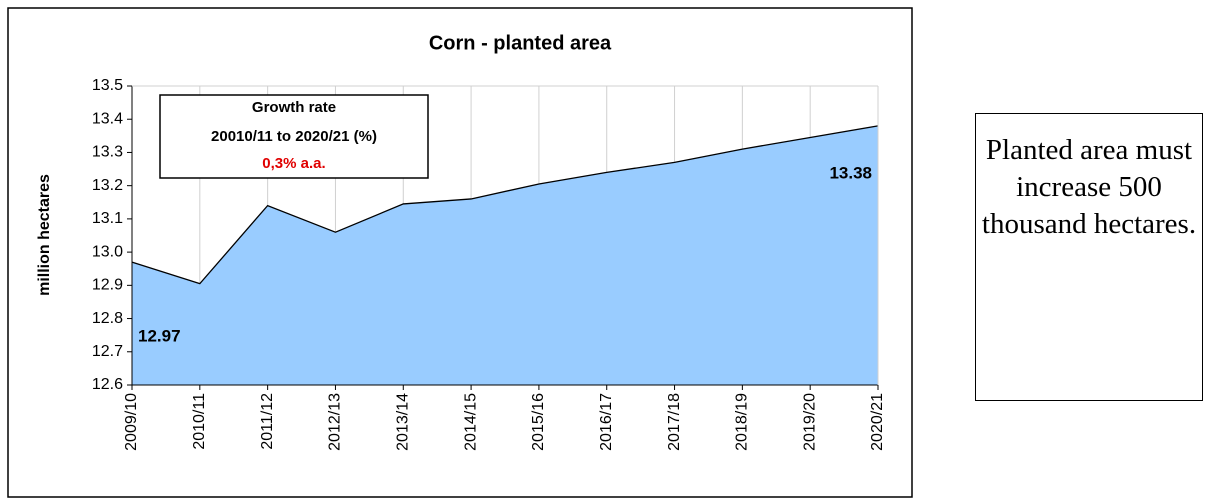 This screenshot has width=1213, height=504. What do you see at coordinates (294, 107) in the screenshot?
I see `annotation-text: Growth rate` at bounding box center [294, 107].